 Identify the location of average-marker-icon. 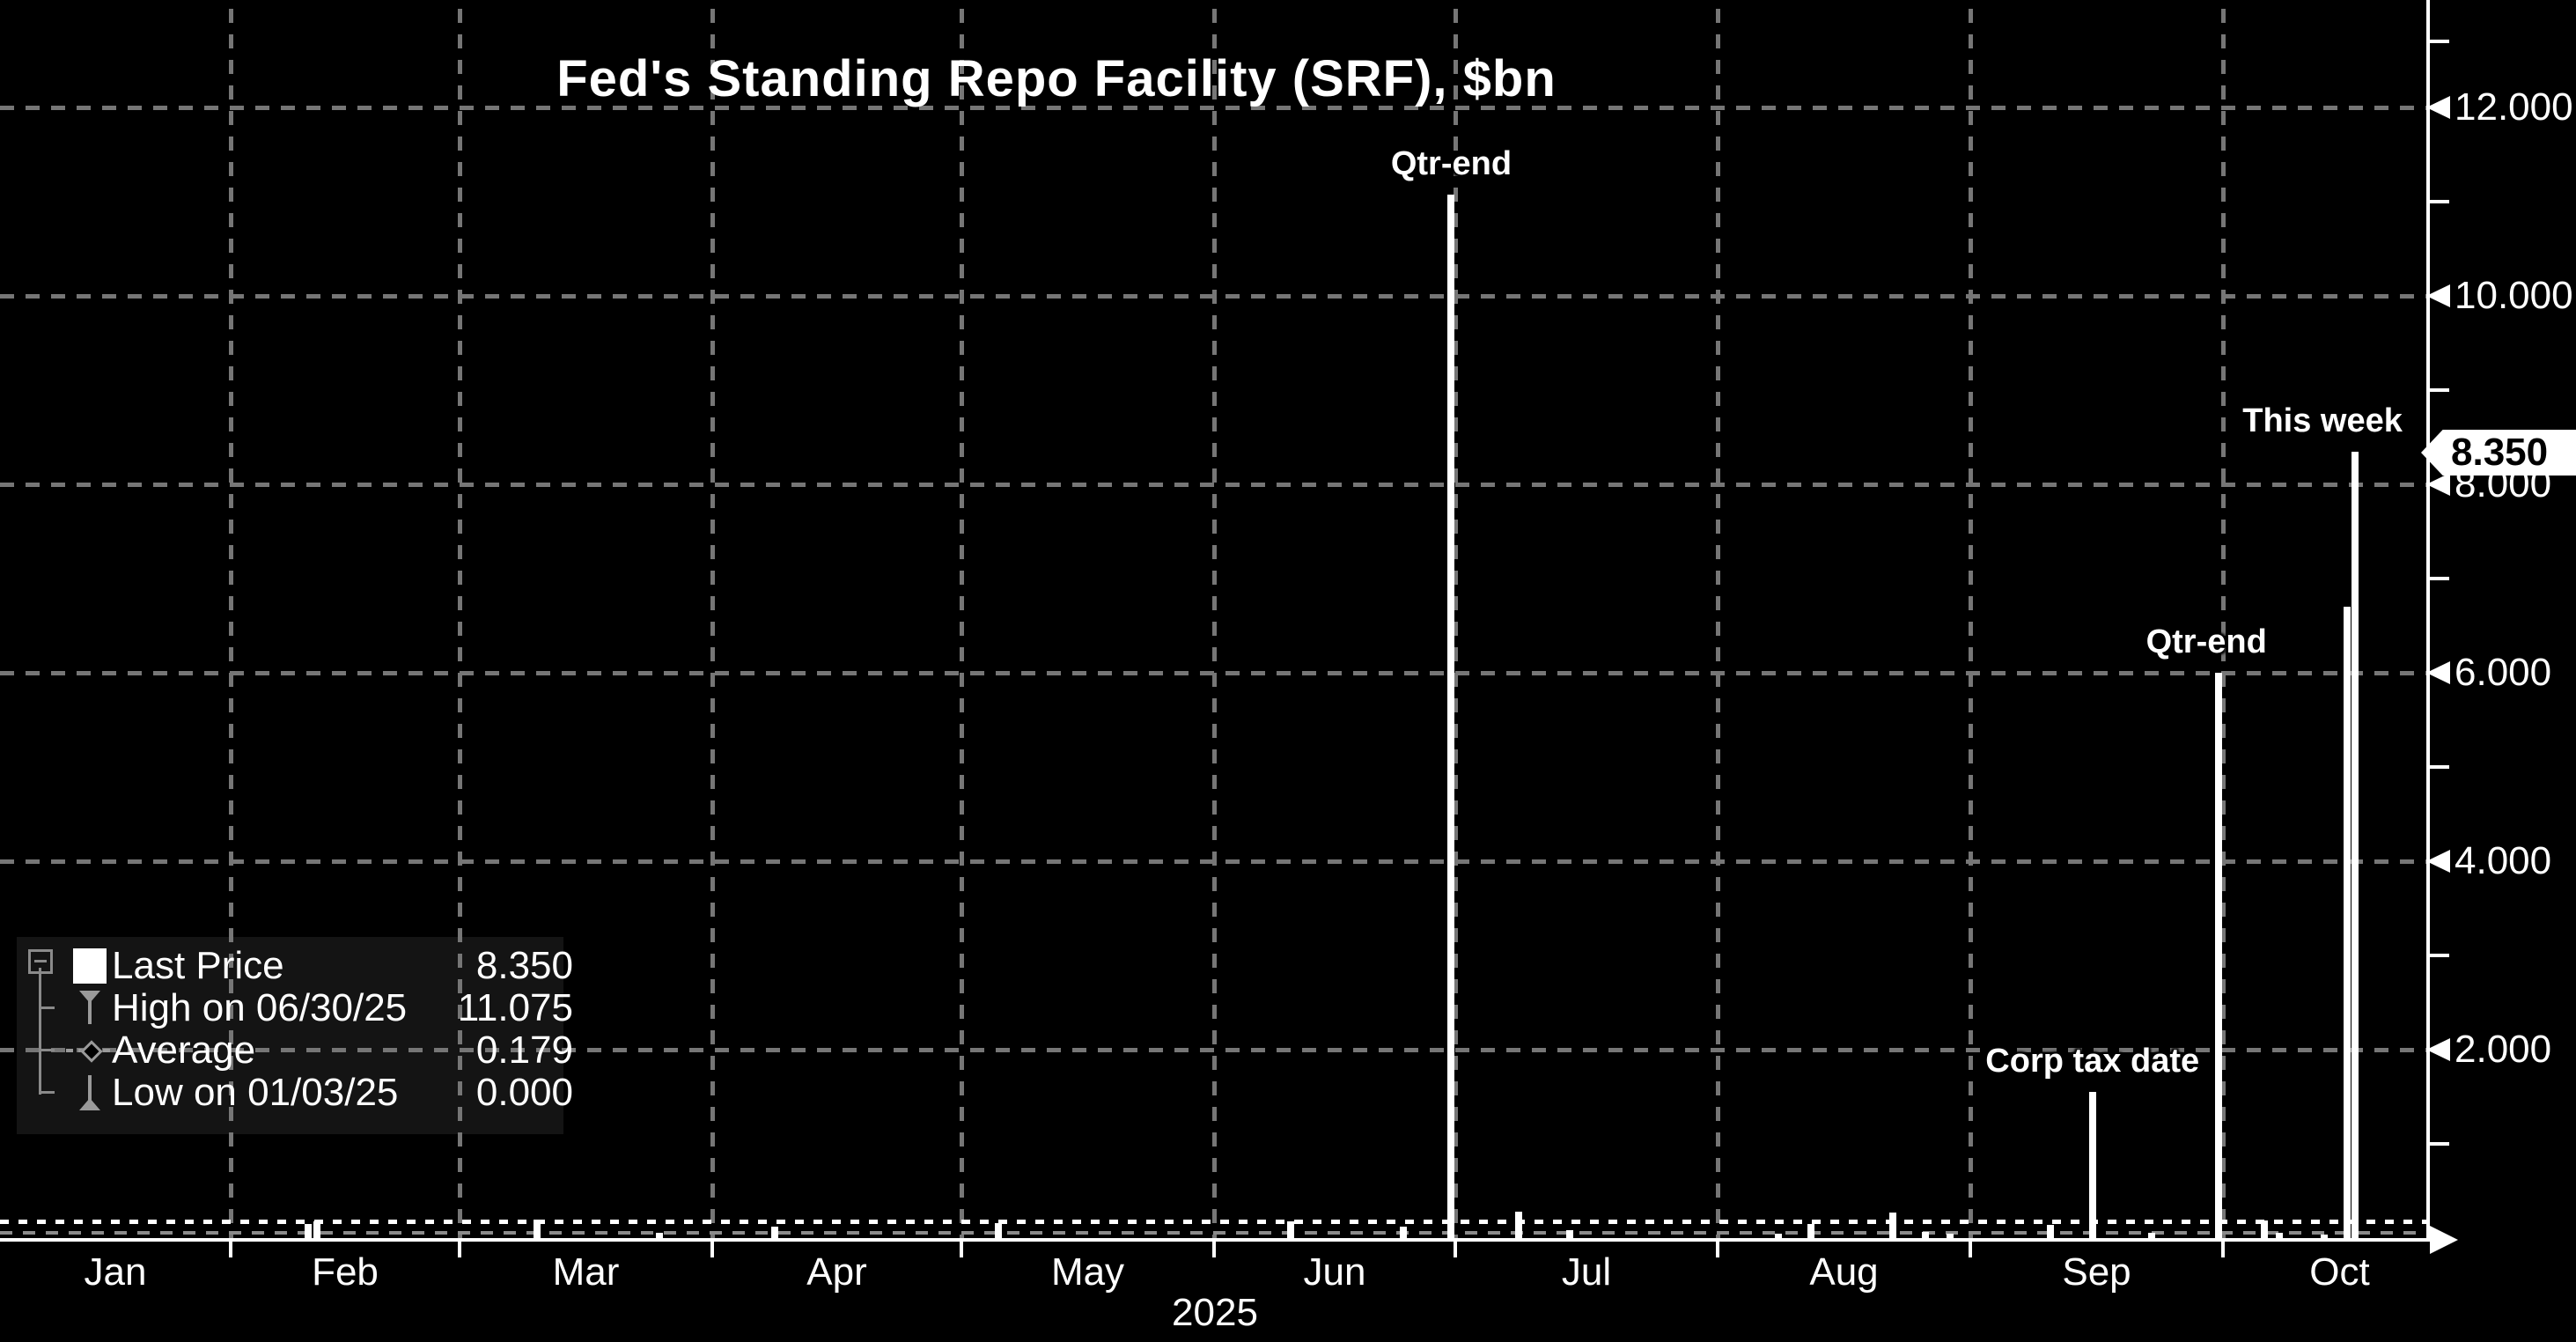
(92, 1051).